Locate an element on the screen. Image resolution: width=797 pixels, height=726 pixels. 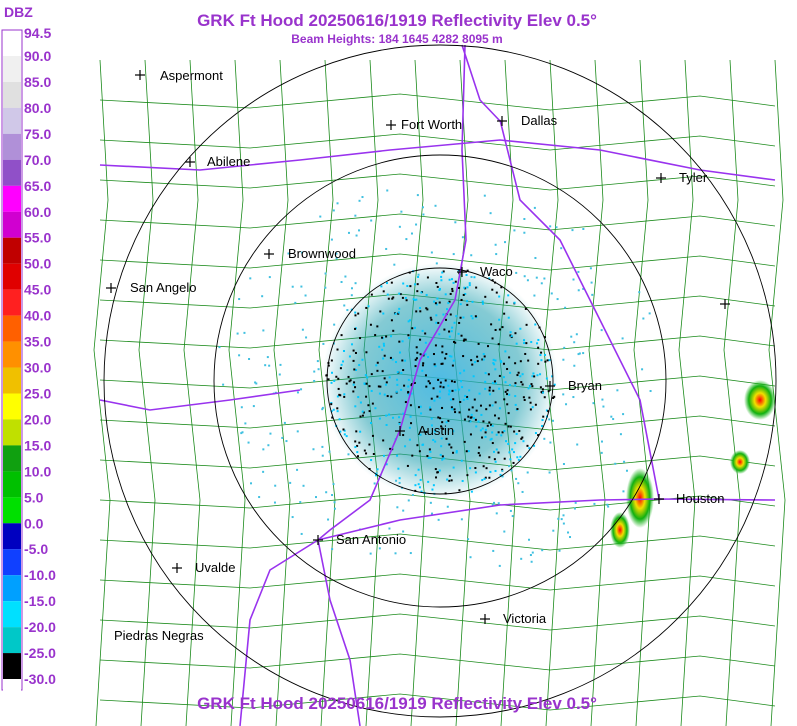
legend-label: 30.0 is located at coordinates (37, 368).